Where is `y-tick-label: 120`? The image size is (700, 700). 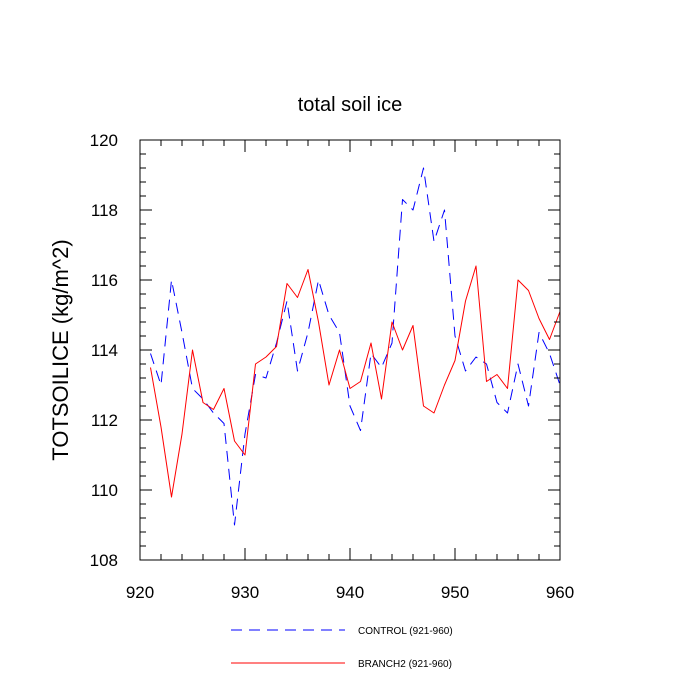
y-tick-label: 120 is located at coordinates (104, 140).